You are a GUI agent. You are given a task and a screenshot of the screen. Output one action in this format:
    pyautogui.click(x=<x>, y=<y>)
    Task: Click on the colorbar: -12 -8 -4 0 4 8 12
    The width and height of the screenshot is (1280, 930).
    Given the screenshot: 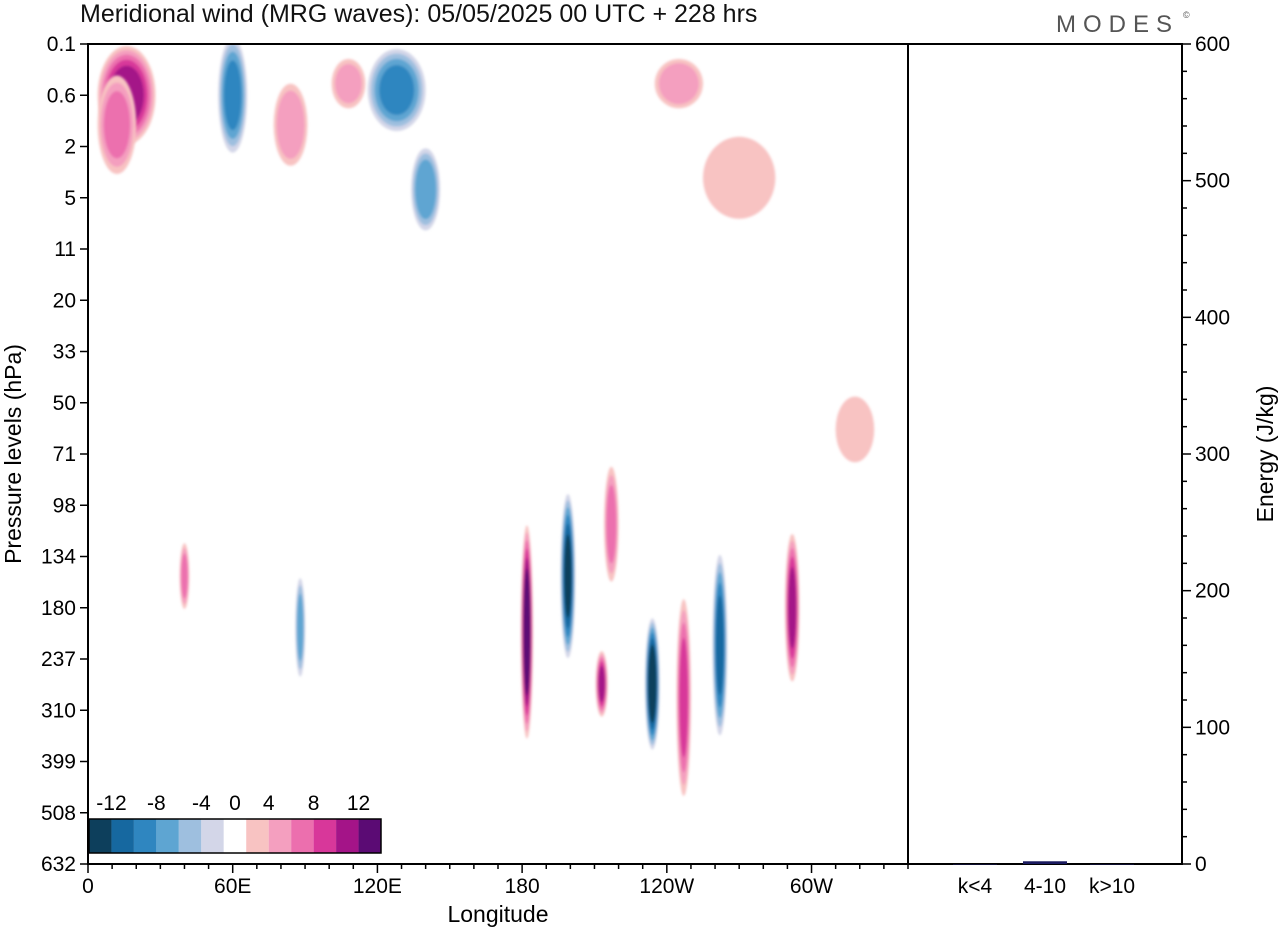 What is the action you would take?
    pyautogui.click(x=235, y=823)
    